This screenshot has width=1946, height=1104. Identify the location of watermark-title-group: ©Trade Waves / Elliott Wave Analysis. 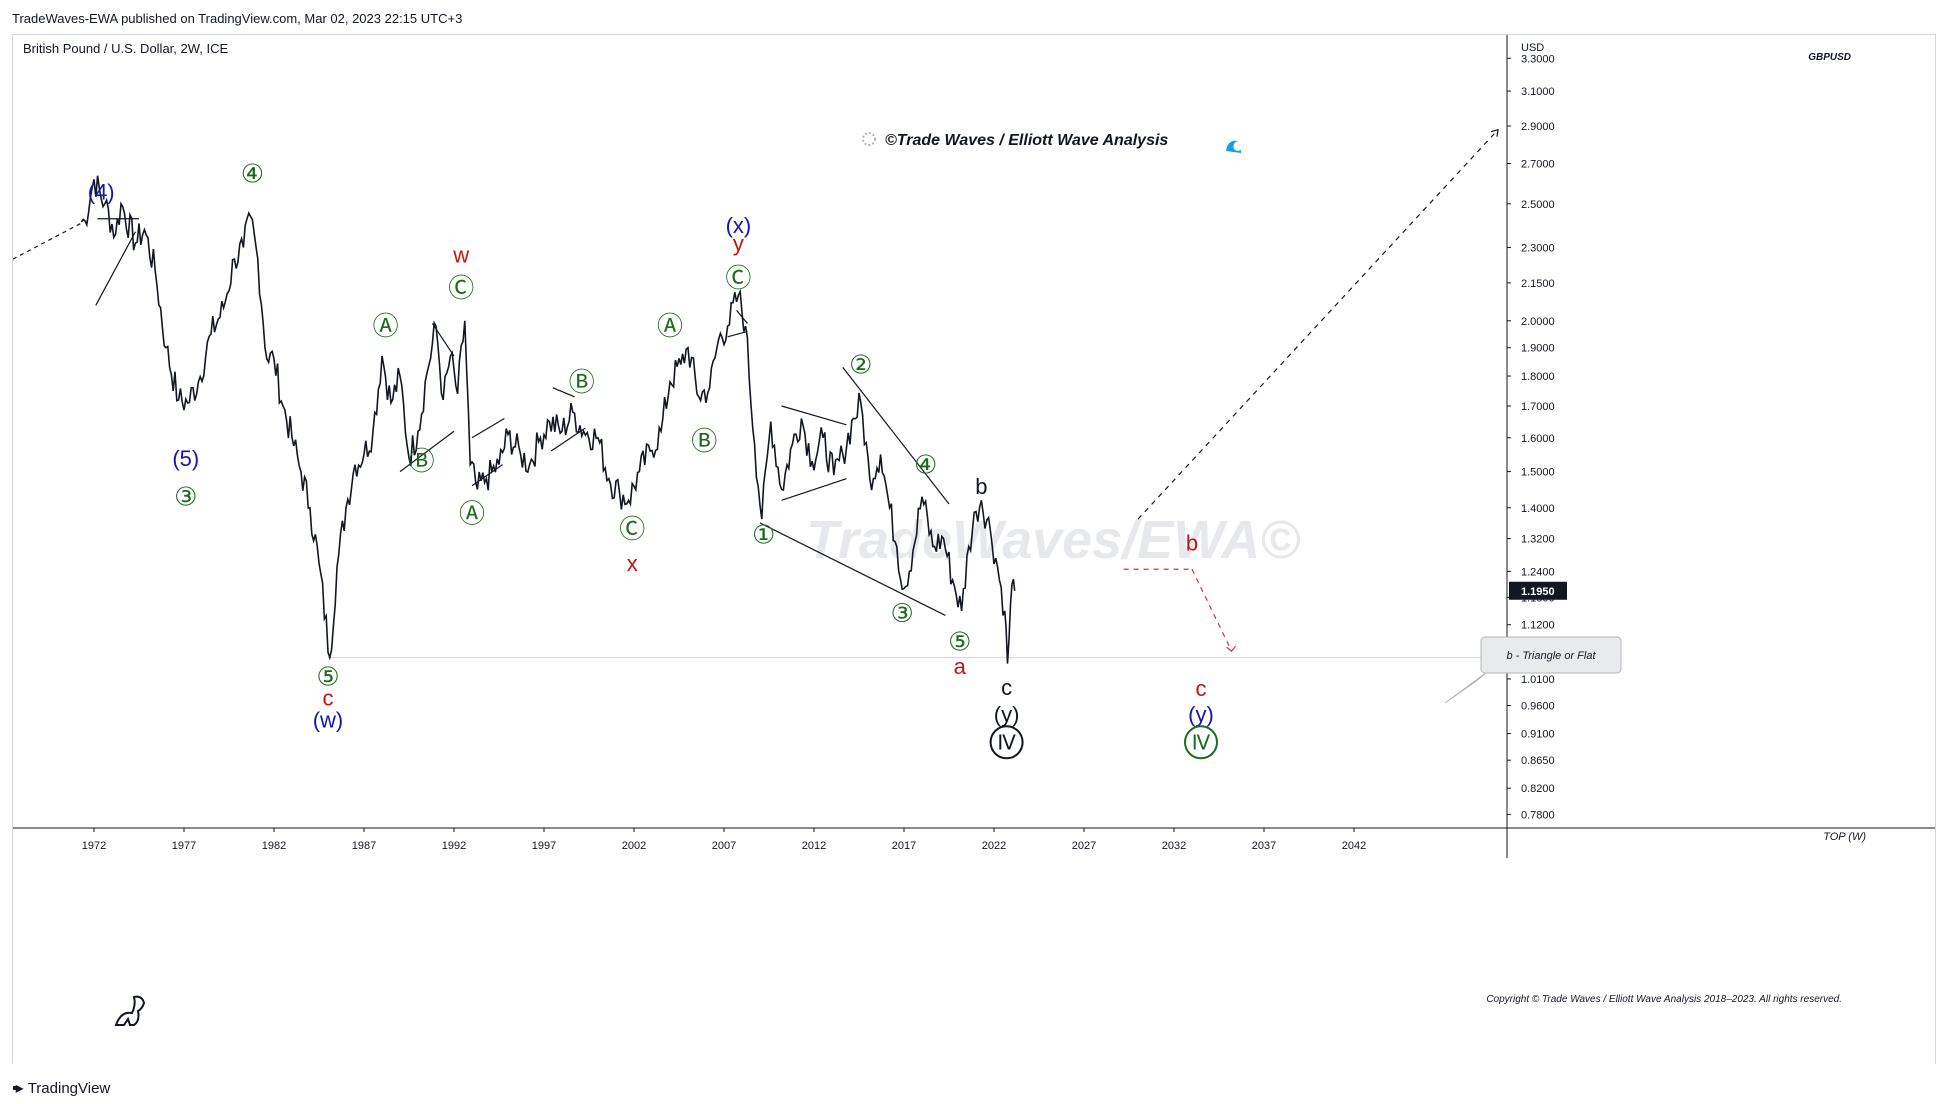
(1051, 142).